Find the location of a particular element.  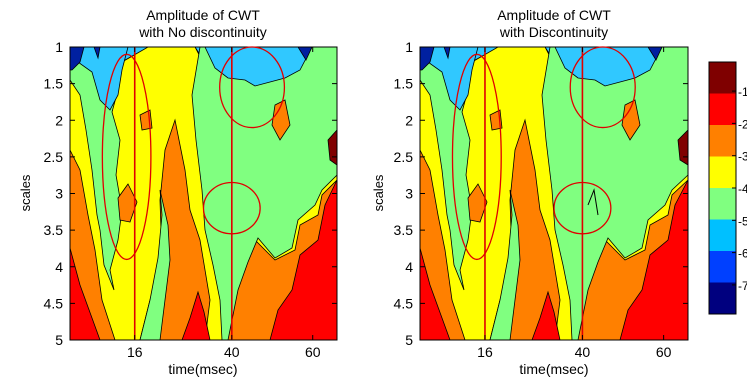

colorbar-ticks: -1 -2 -3 -4 -5 -6 -7 is located at coordinates (739, 189).